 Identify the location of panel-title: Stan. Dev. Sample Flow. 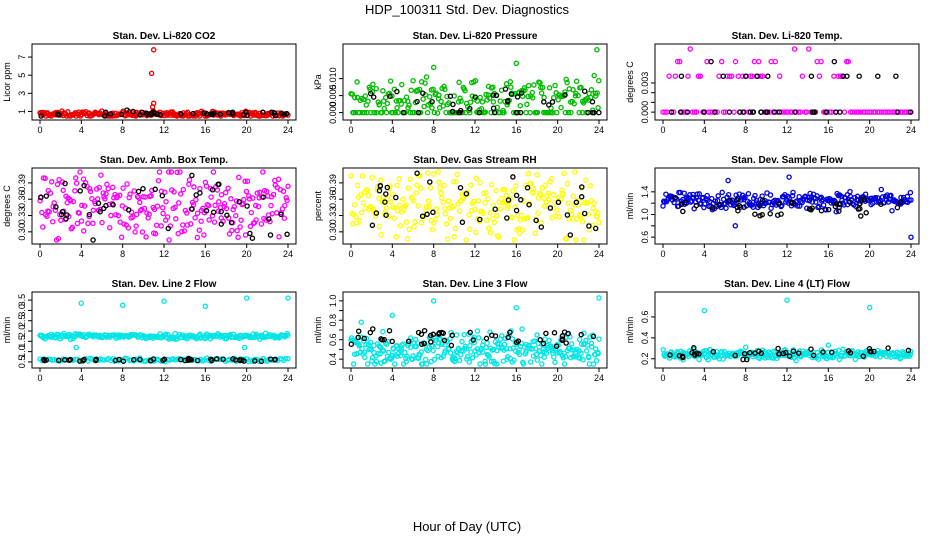
(787, 160).